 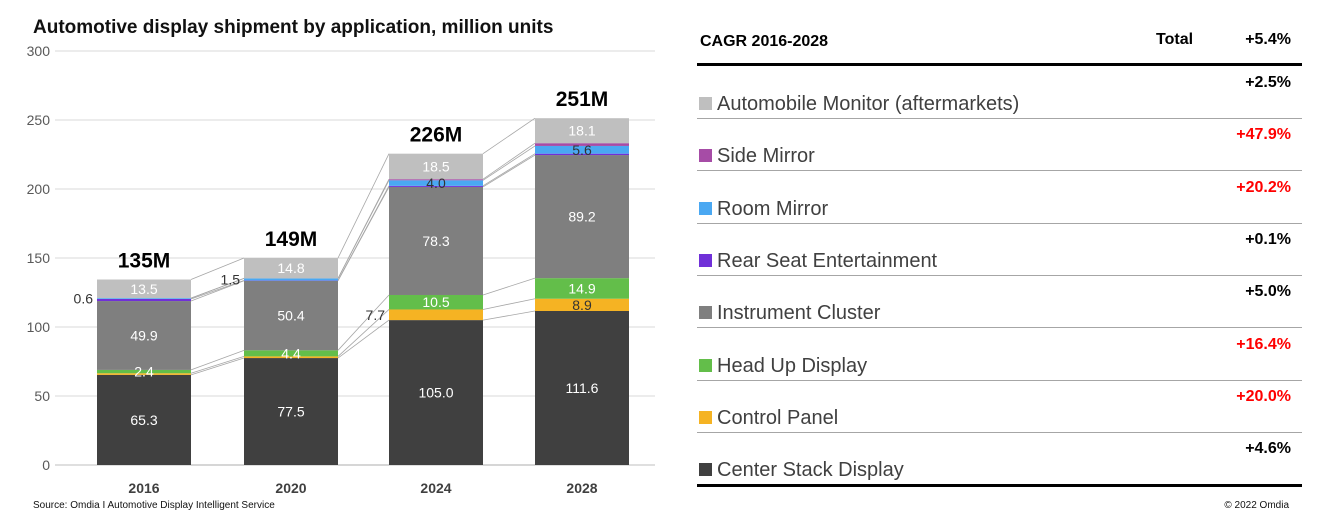 I want to click on total-label: 149M, so click(x=291, y=239).